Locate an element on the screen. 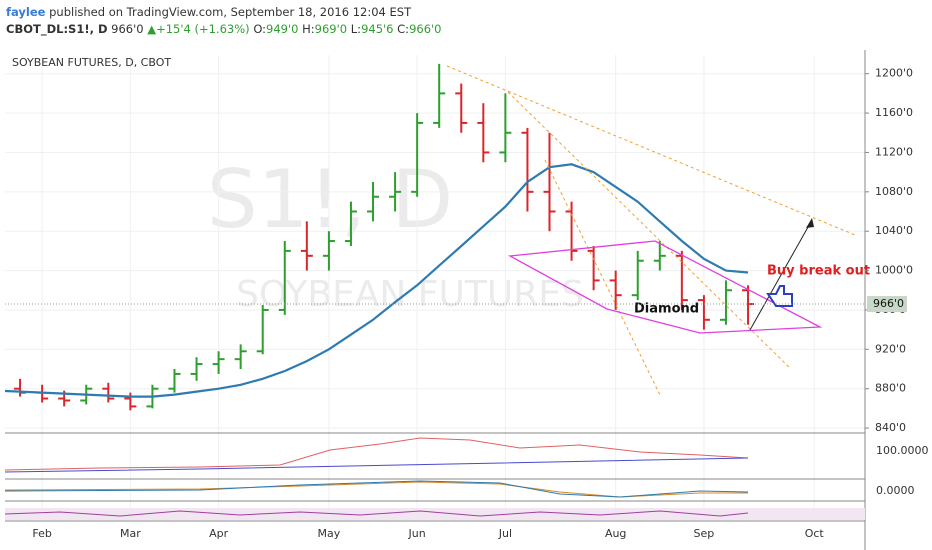 The width and height of the screenshot is (932, 550). low: 945'6 is located at coordinates (377, 29).